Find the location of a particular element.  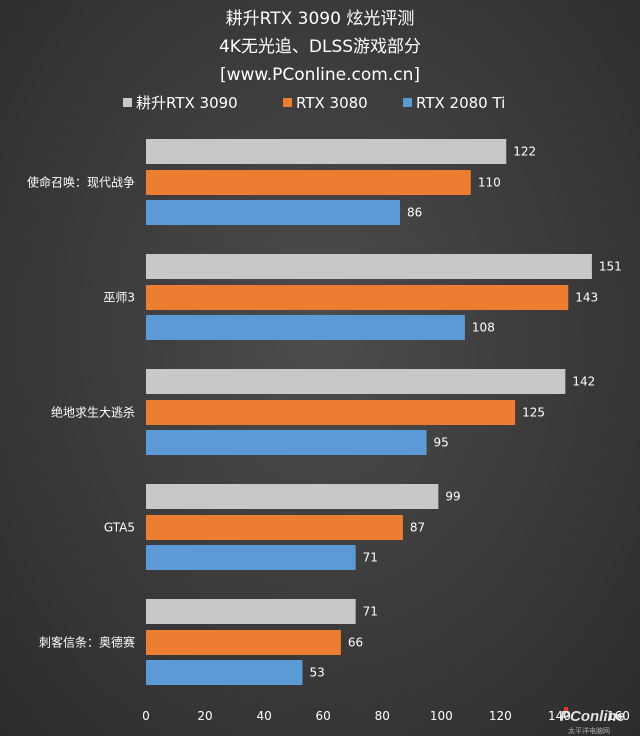

data-label: 125 is located at coordinates (533, 413).